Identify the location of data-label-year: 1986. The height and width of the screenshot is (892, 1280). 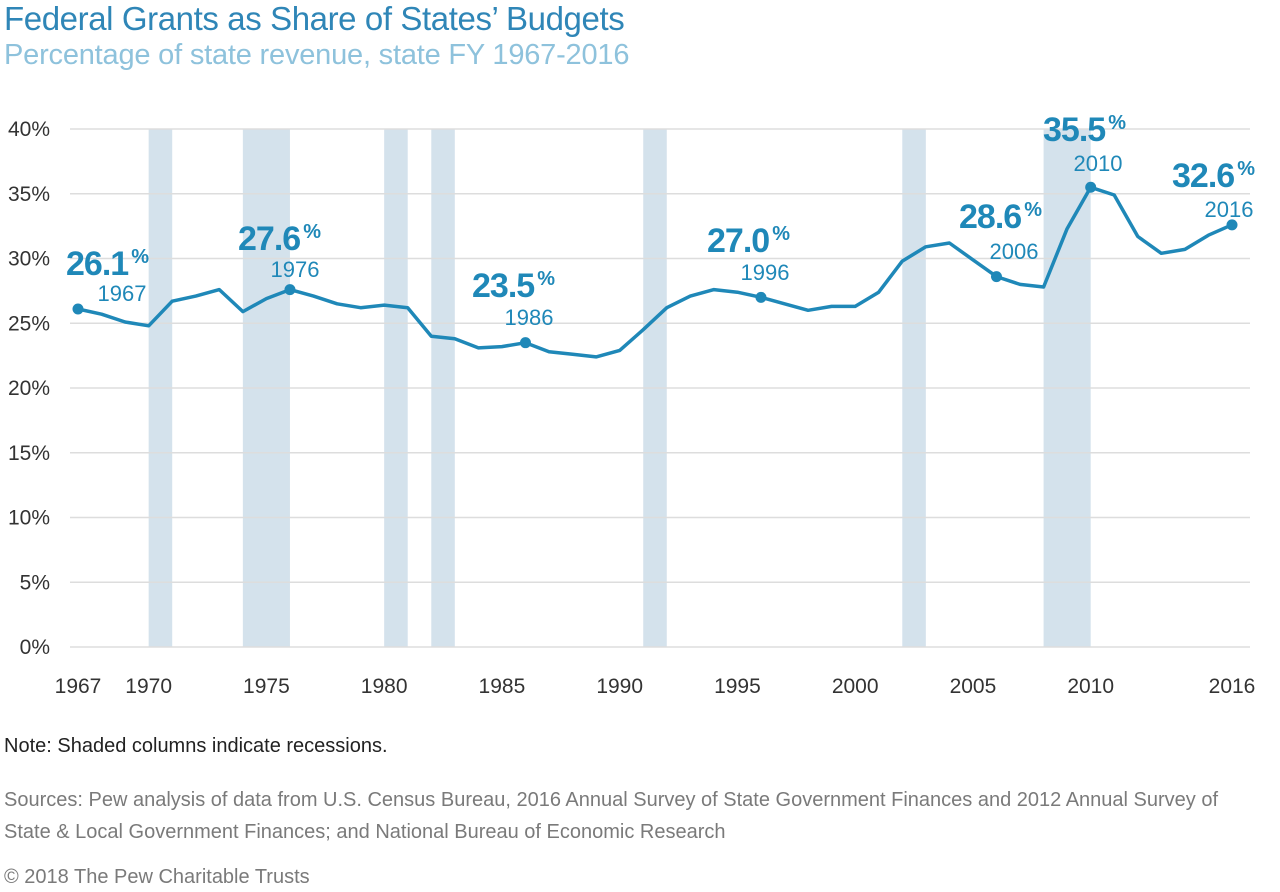
(529, 317).